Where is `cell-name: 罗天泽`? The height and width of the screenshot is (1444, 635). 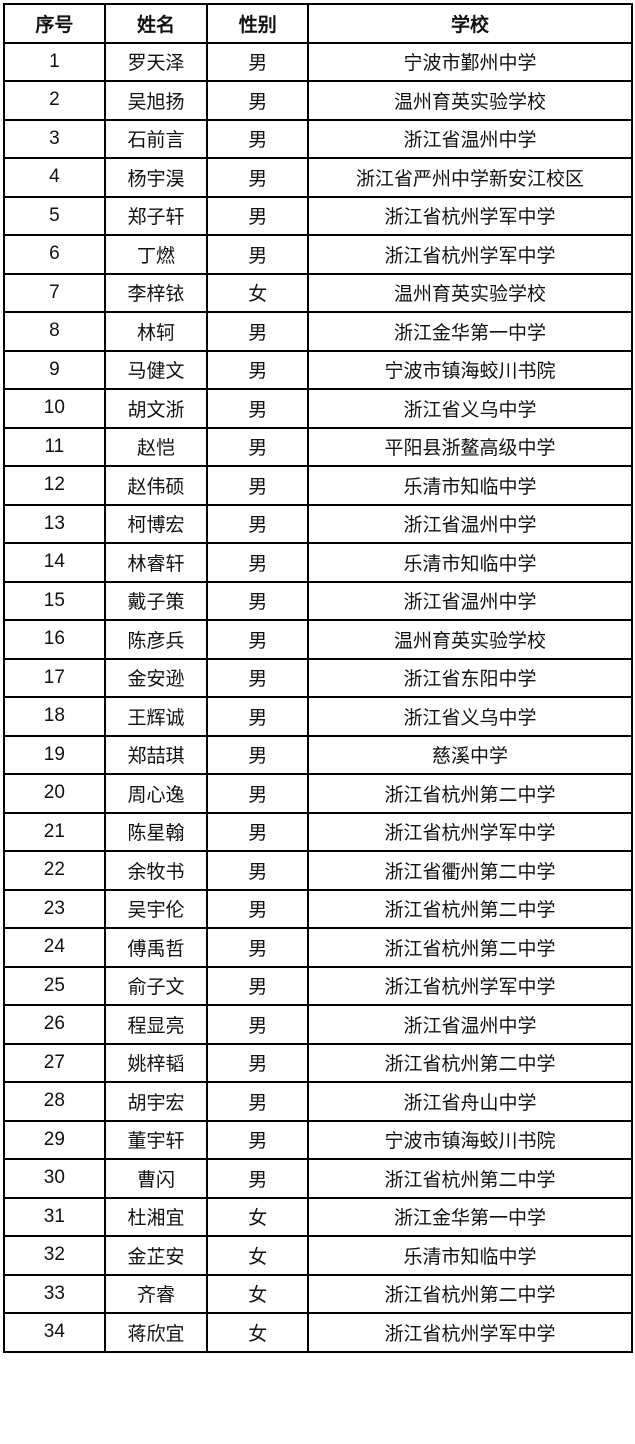 cell-name: 罗天泽 is located at coordinates (156, 61).